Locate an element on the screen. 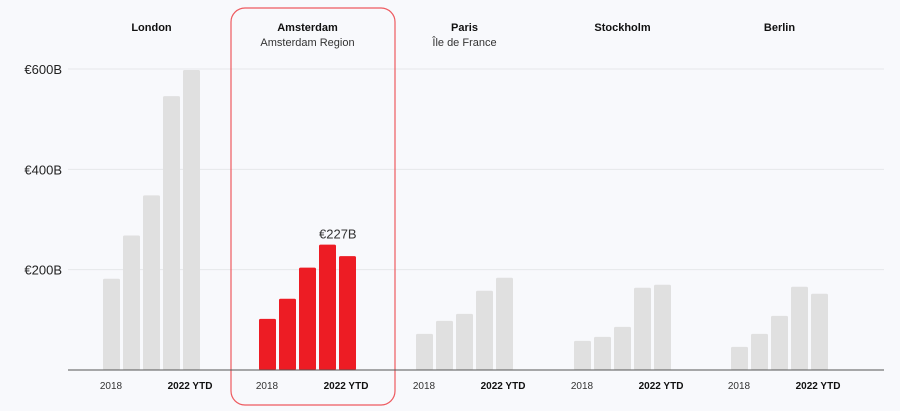  bar-amsterdam-2022-ytd is located at coordinates (347, 313).